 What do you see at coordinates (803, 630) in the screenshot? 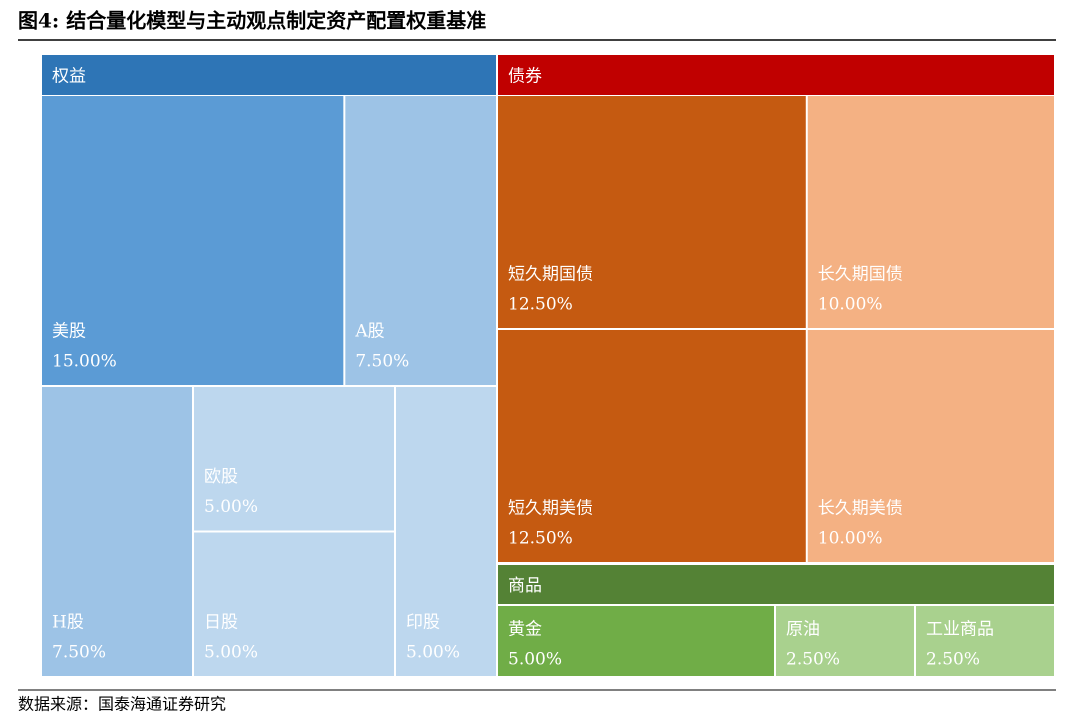
I see `tile-label: 原油` at bounding box center [803, 630].